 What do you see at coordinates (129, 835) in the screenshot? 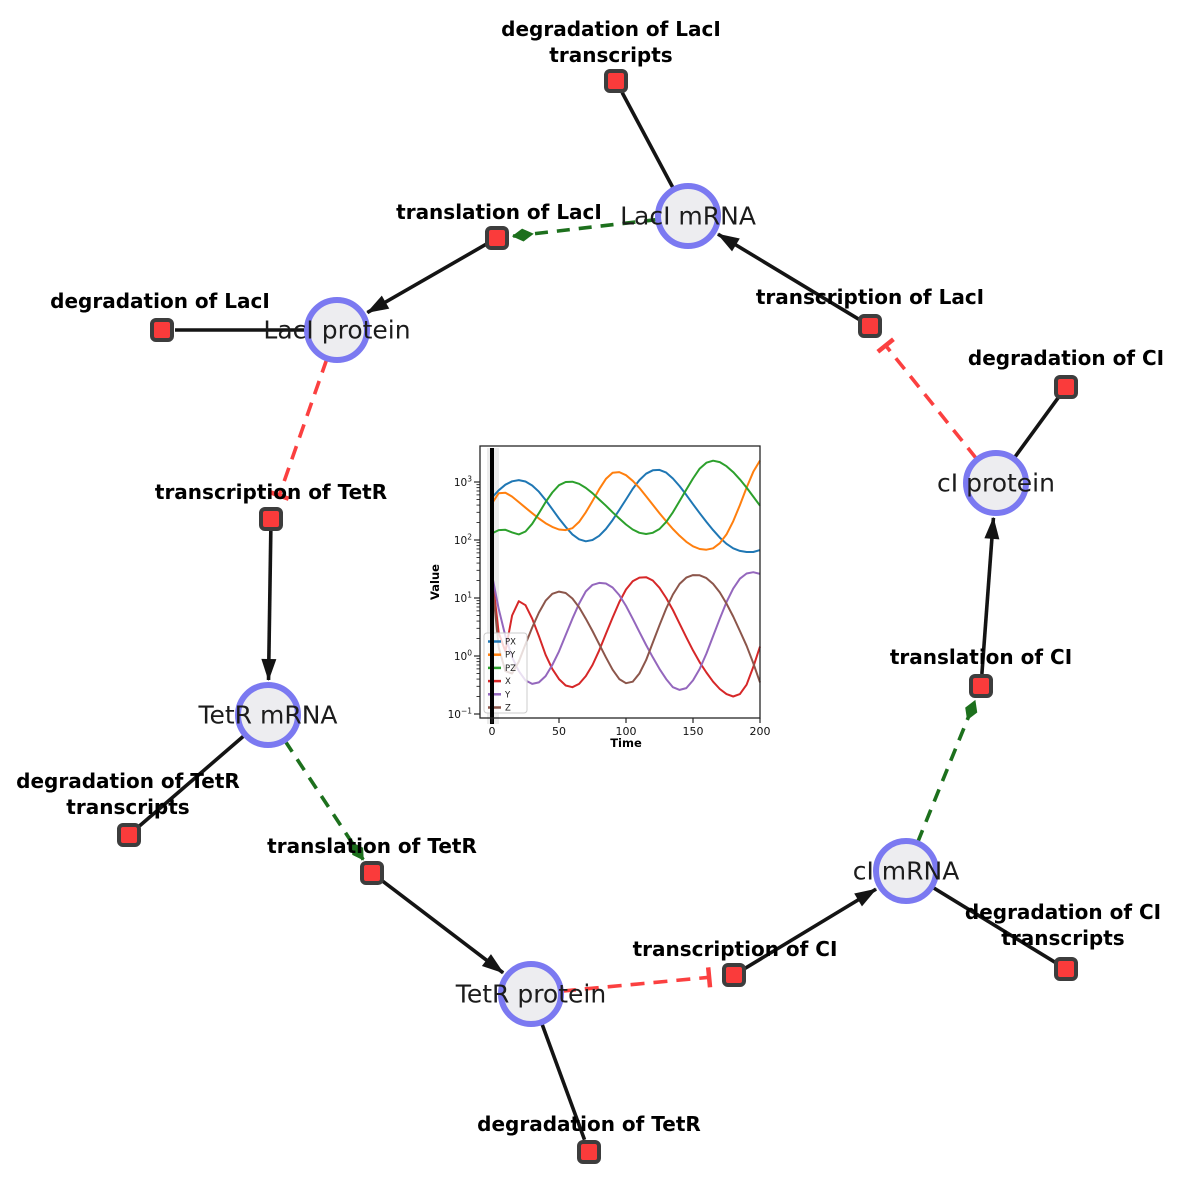
I see `reaction-node-deg-tetr-tx` at bounding box center [129, 835].